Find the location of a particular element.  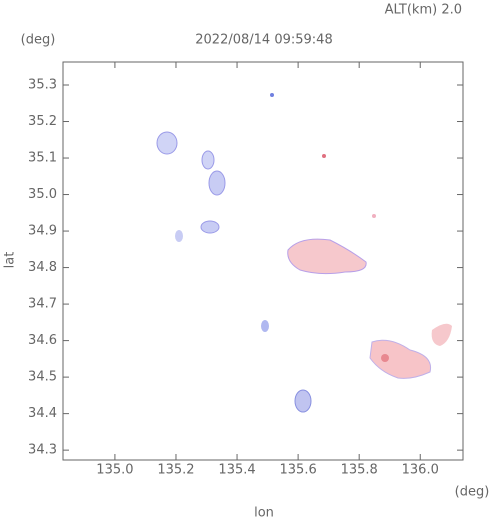

x-unit: (deg) is located at coordinates (472, 492).